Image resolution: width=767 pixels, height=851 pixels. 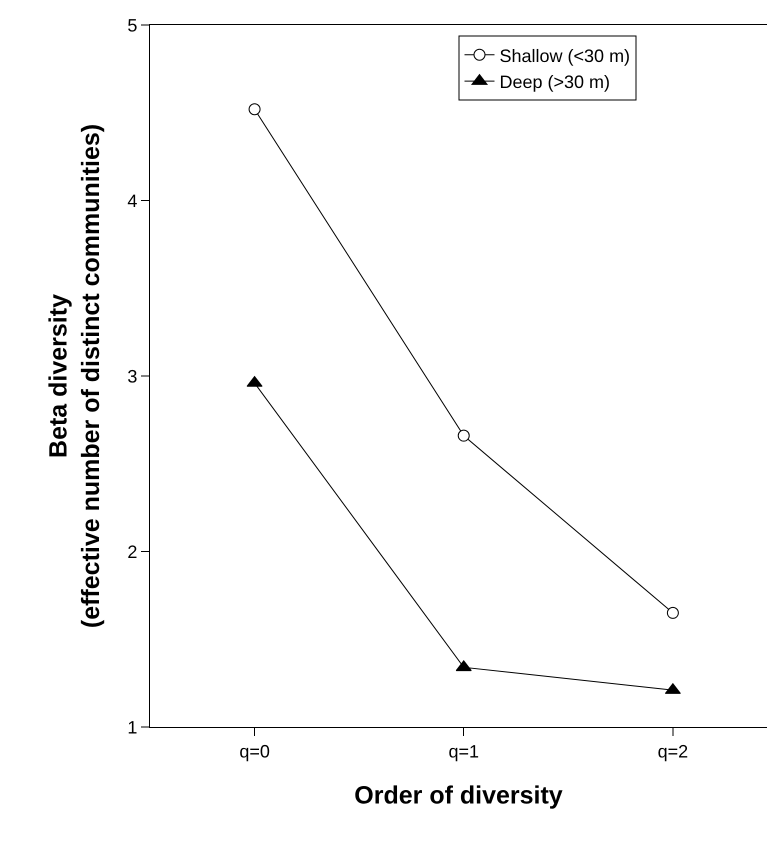 What do you see at coordinates (132, 200) in the screenshot?
I see `y-tick-label: 4` at bounding box center [132, 200].